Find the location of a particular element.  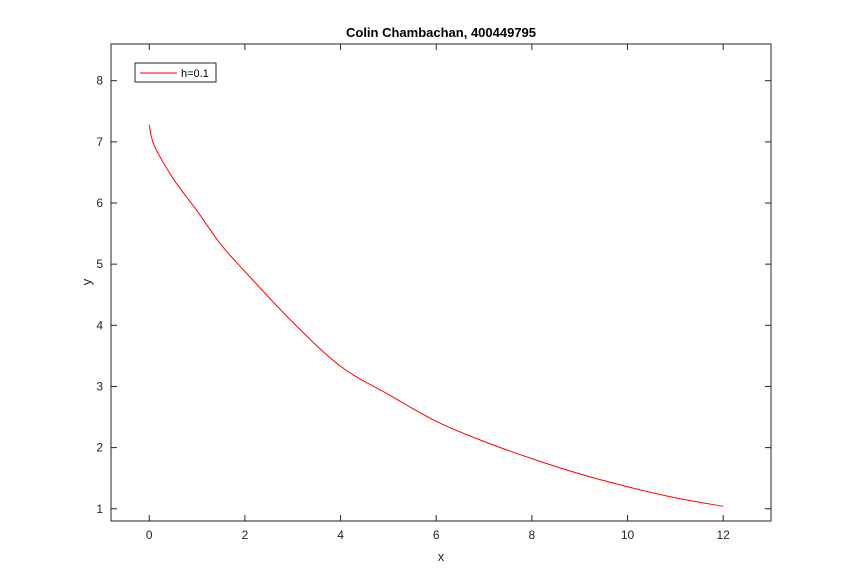

x-tick-label: 6 is located at coordinates (436, 535).